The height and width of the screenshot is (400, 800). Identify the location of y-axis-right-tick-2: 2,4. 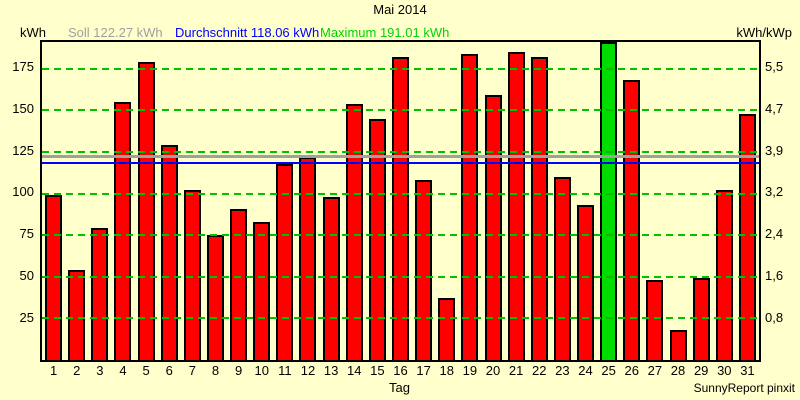
(774, 234).